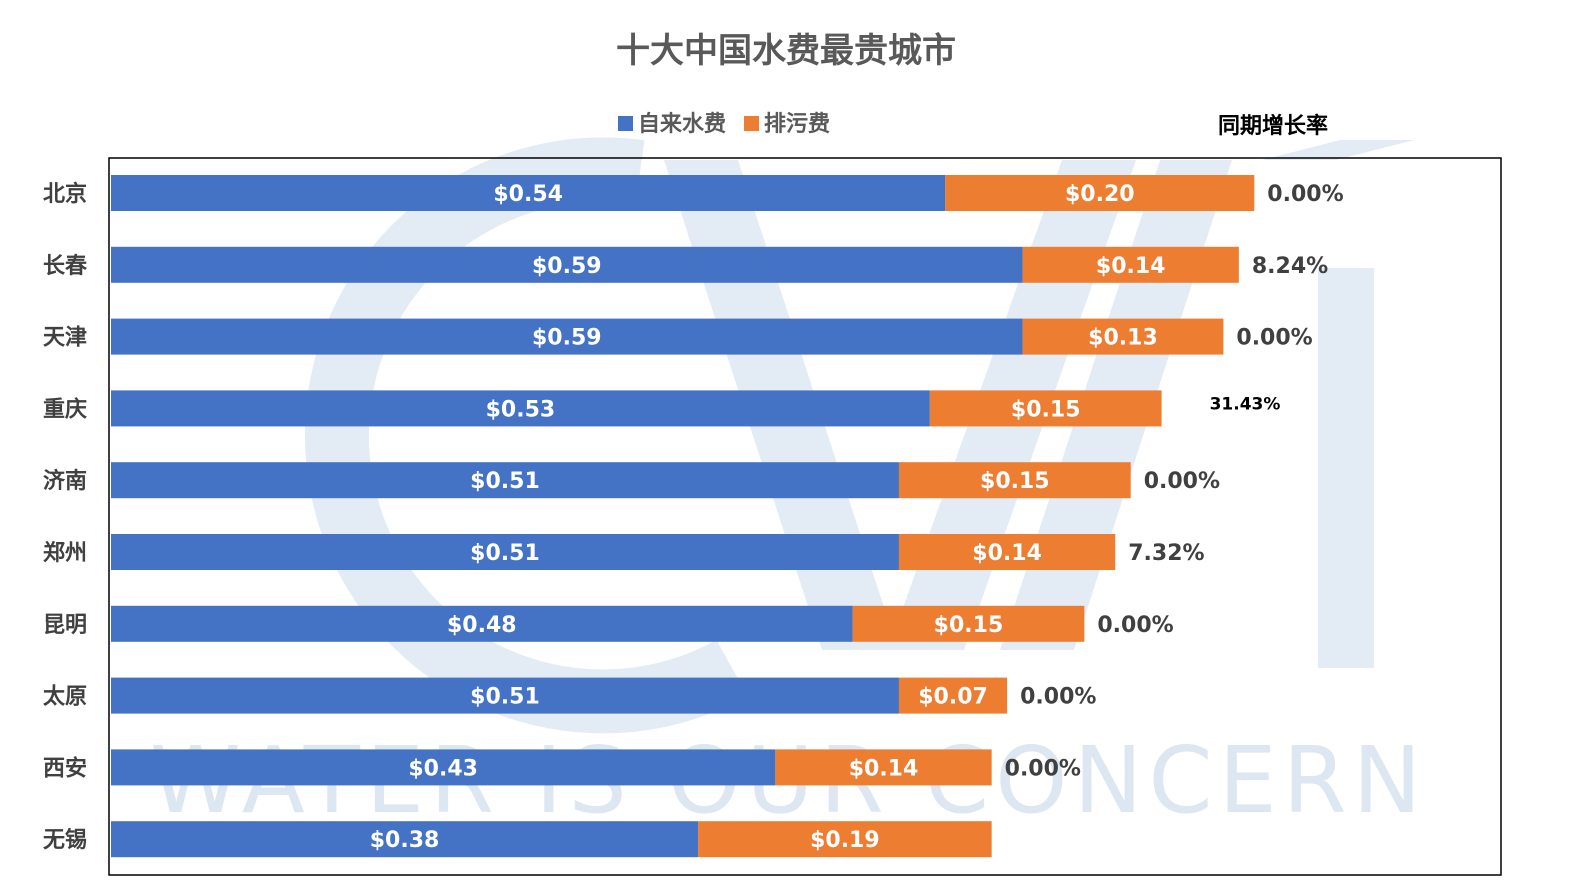 The height and width of the screenshot is (889, 1574). Describe the element at coordinates (1290, 266) in the screenshot. I see `growth-rate-label: 8.24%` at that location.